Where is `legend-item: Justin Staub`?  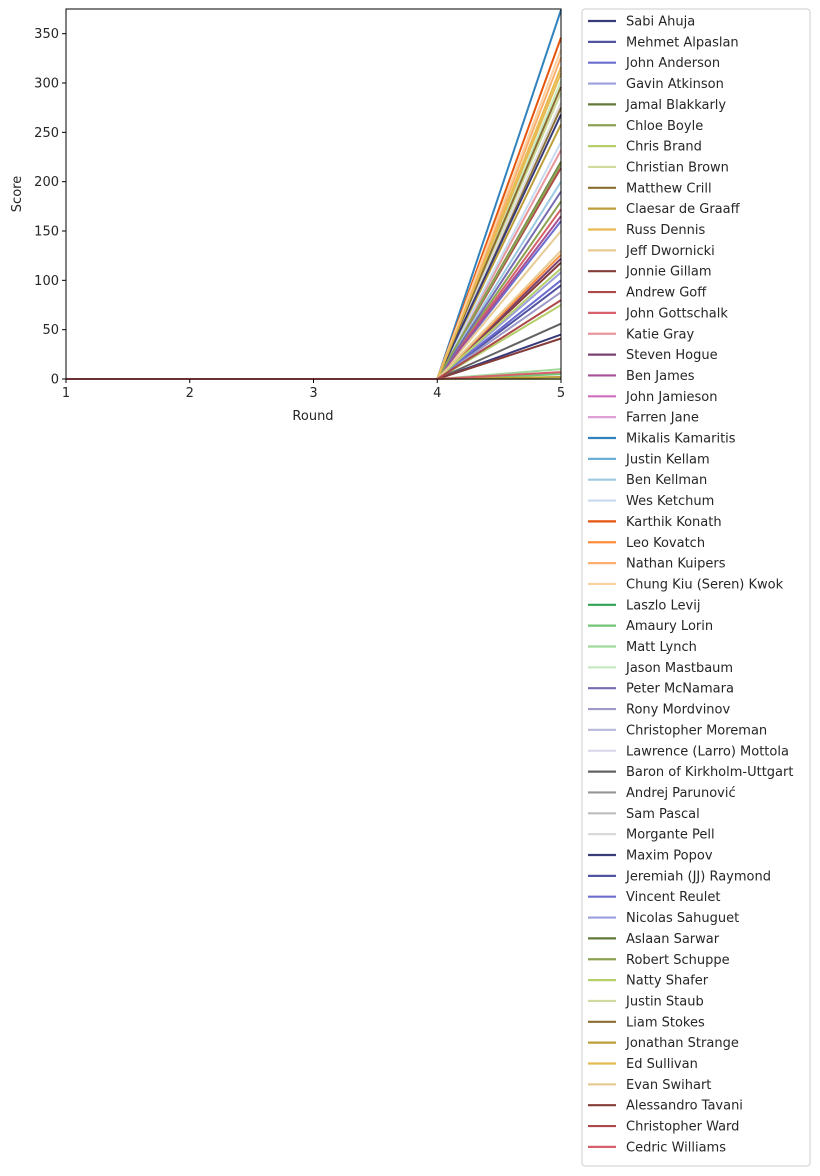
legend-item: Justin Staub is located at coordinates (646, 1001).